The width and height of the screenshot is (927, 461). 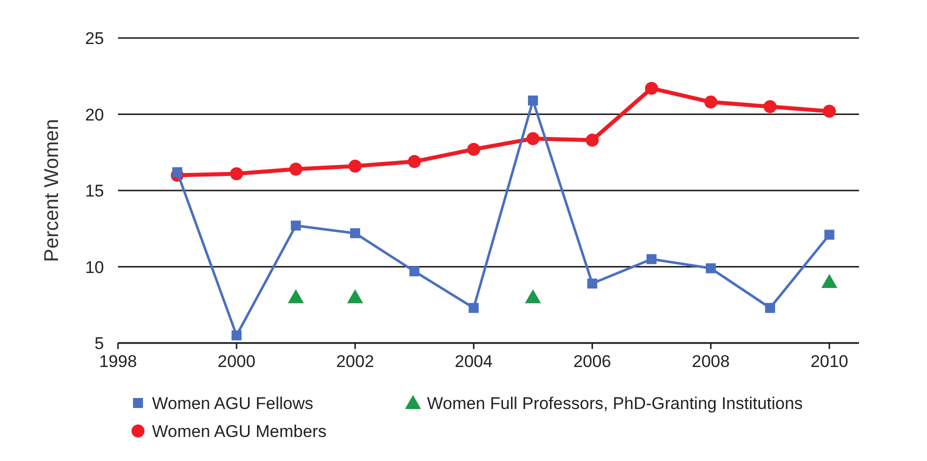 I want to click on x-tick-label: 2006, so click(x=592, y=361).